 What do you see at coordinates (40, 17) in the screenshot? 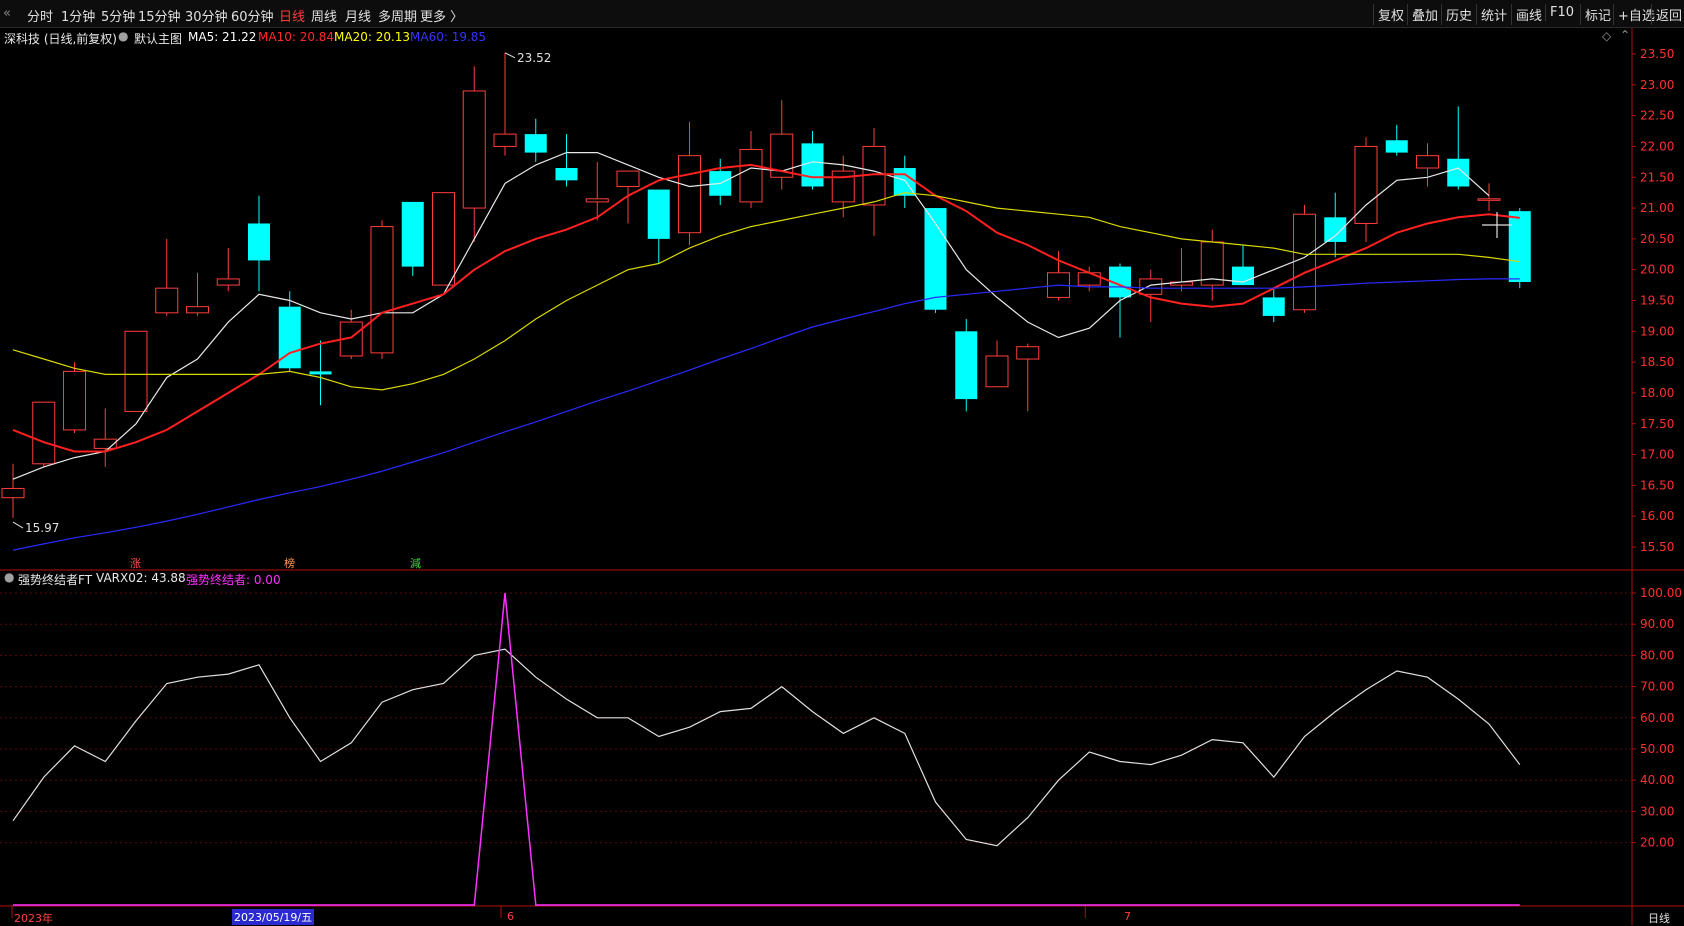
I see `period-tab-0: 分时` at bounding box center [40, 17].